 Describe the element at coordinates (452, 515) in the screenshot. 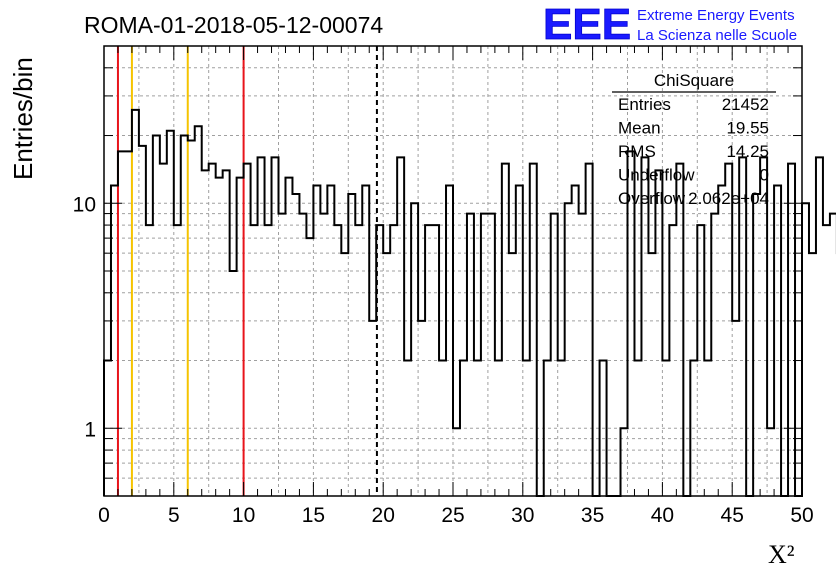

I see `x-tick-label: 25` at that location.